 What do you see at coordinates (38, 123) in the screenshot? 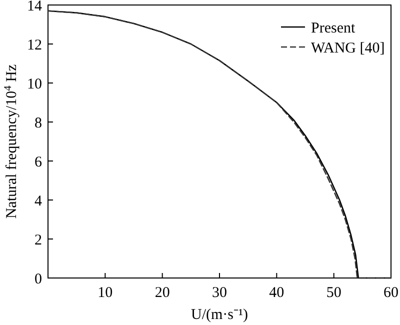
I see `y-tick-label: 8` at bounding box center [38, 123].